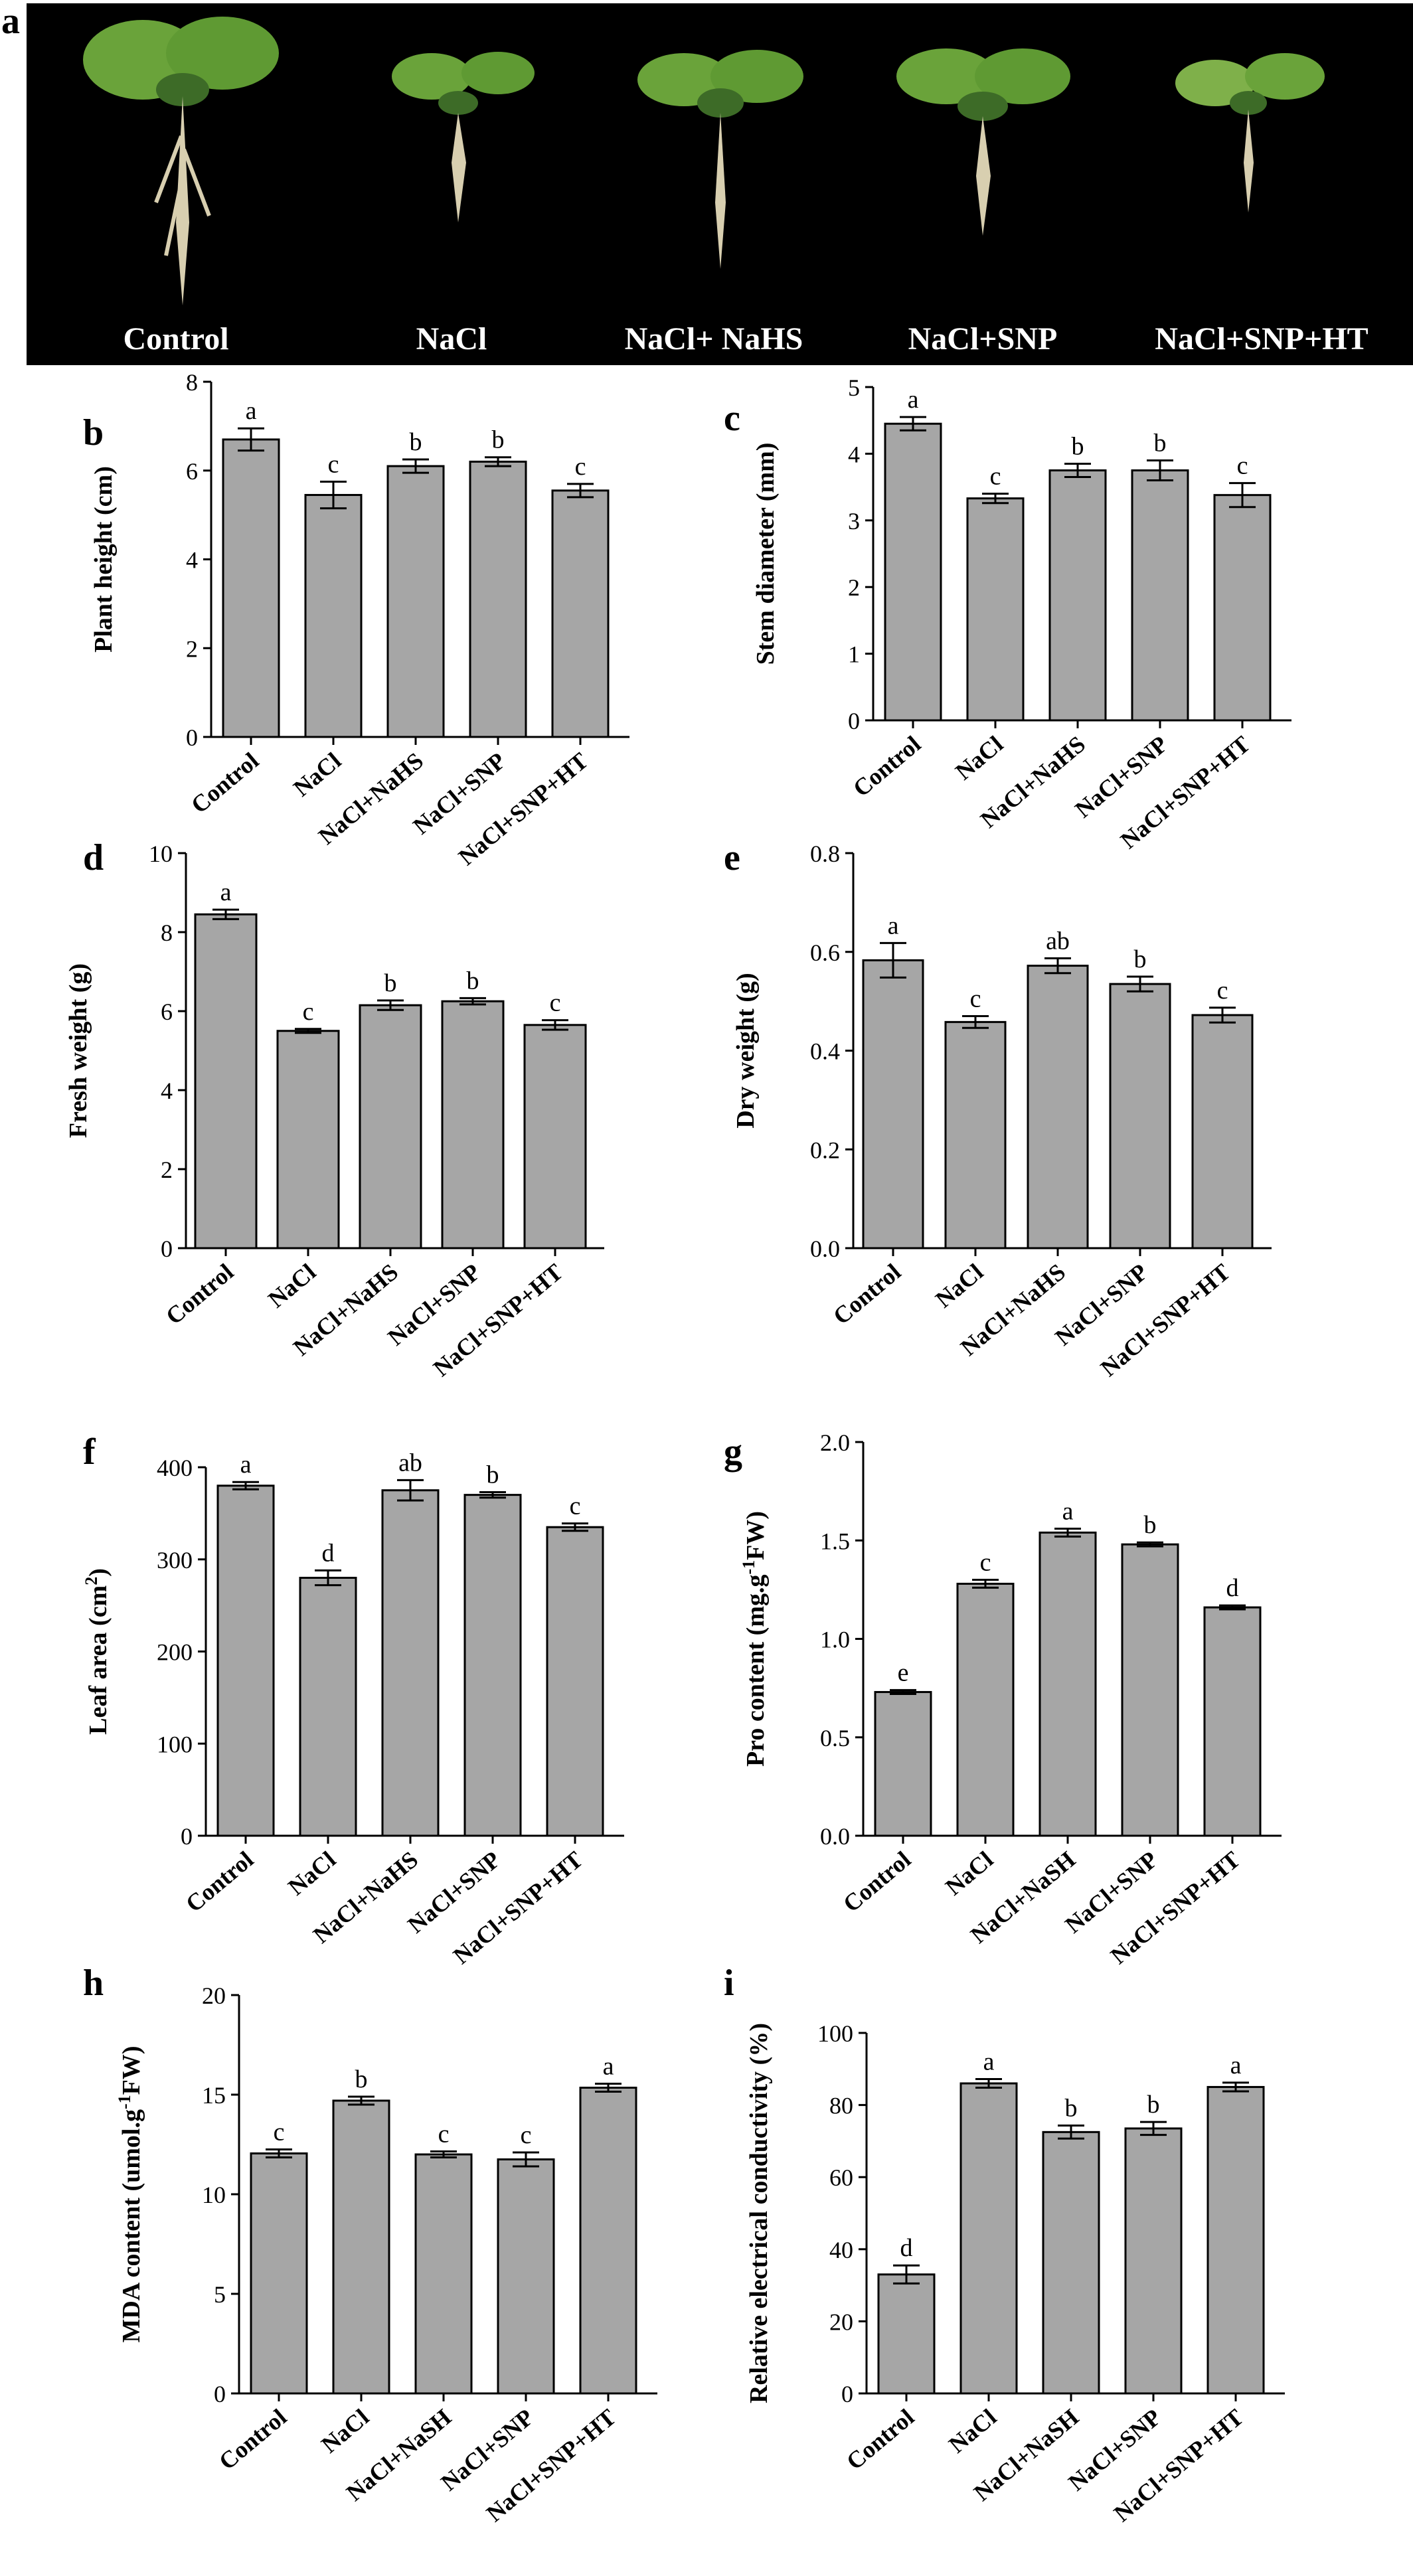 This screenshot has width=1413, height=2576. I want to click on category-label-d-1: NaCl, so click(292, 1285).